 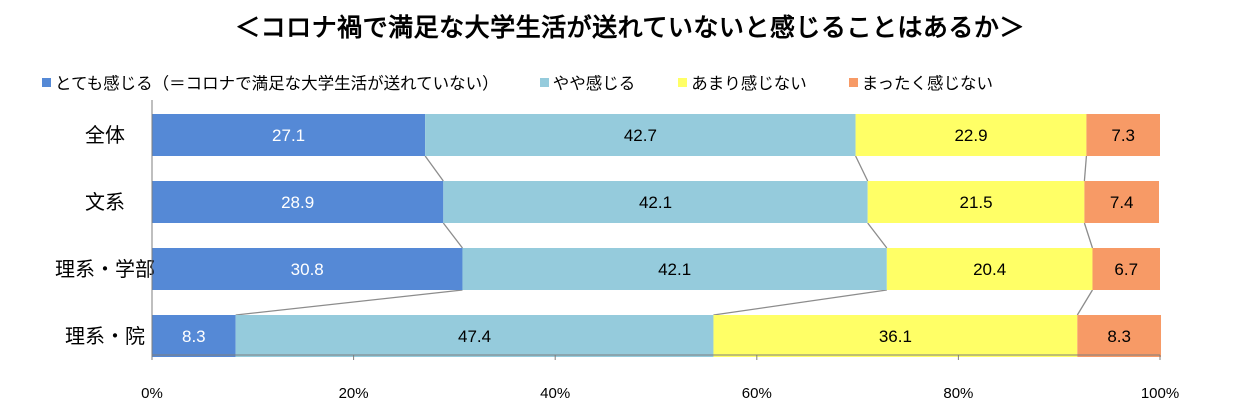 What do you see at coordinates (354, 393) in the screenshot?
I see `x-tick-label: 20%` at bounding box center [354, 393].